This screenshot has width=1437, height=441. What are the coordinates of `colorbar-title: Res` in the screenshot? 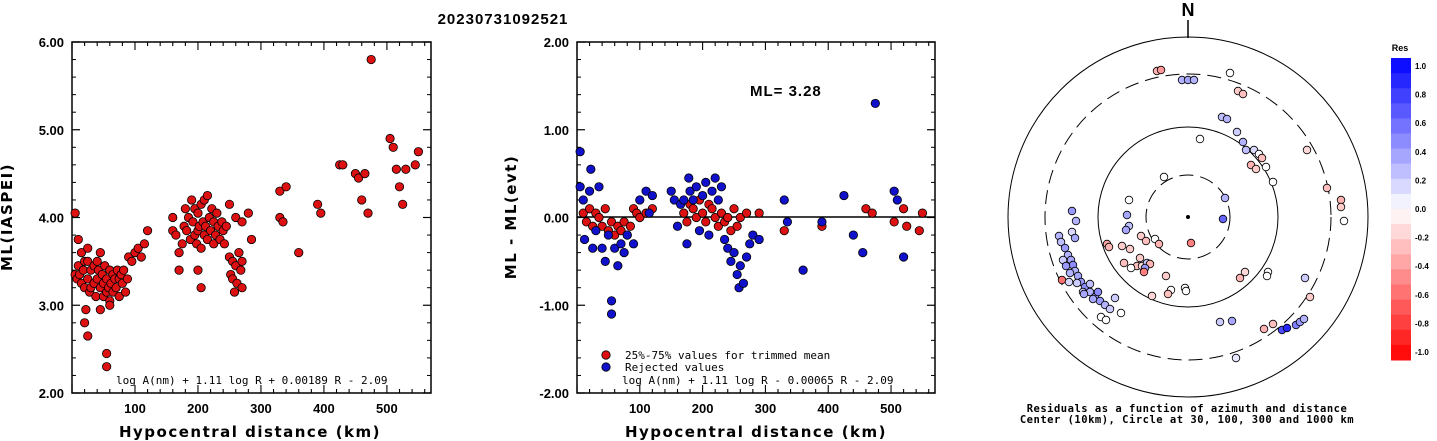 It's located at (1400, 48).